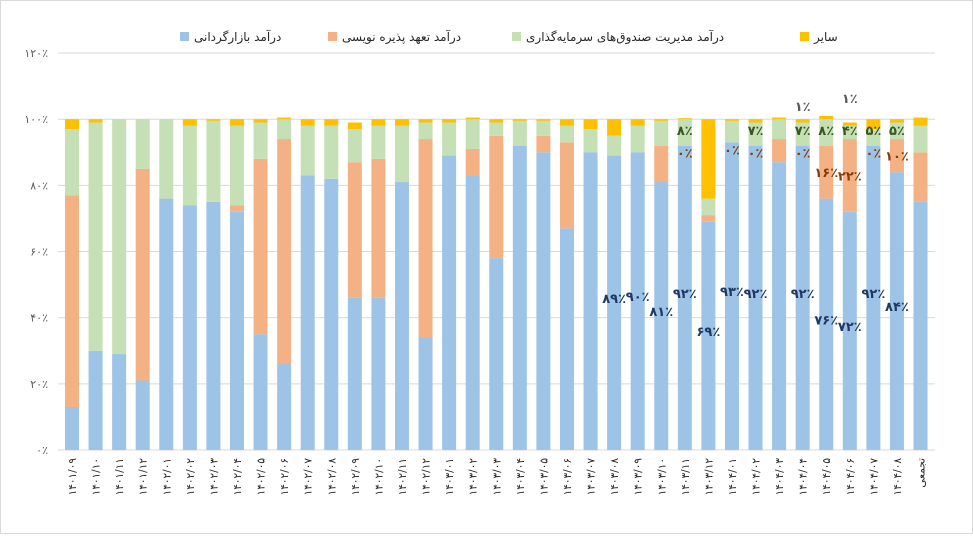  Describe the element at coordinates (850, 176) in the screenshot. I see `data-label: ۲۲٪` at that location.